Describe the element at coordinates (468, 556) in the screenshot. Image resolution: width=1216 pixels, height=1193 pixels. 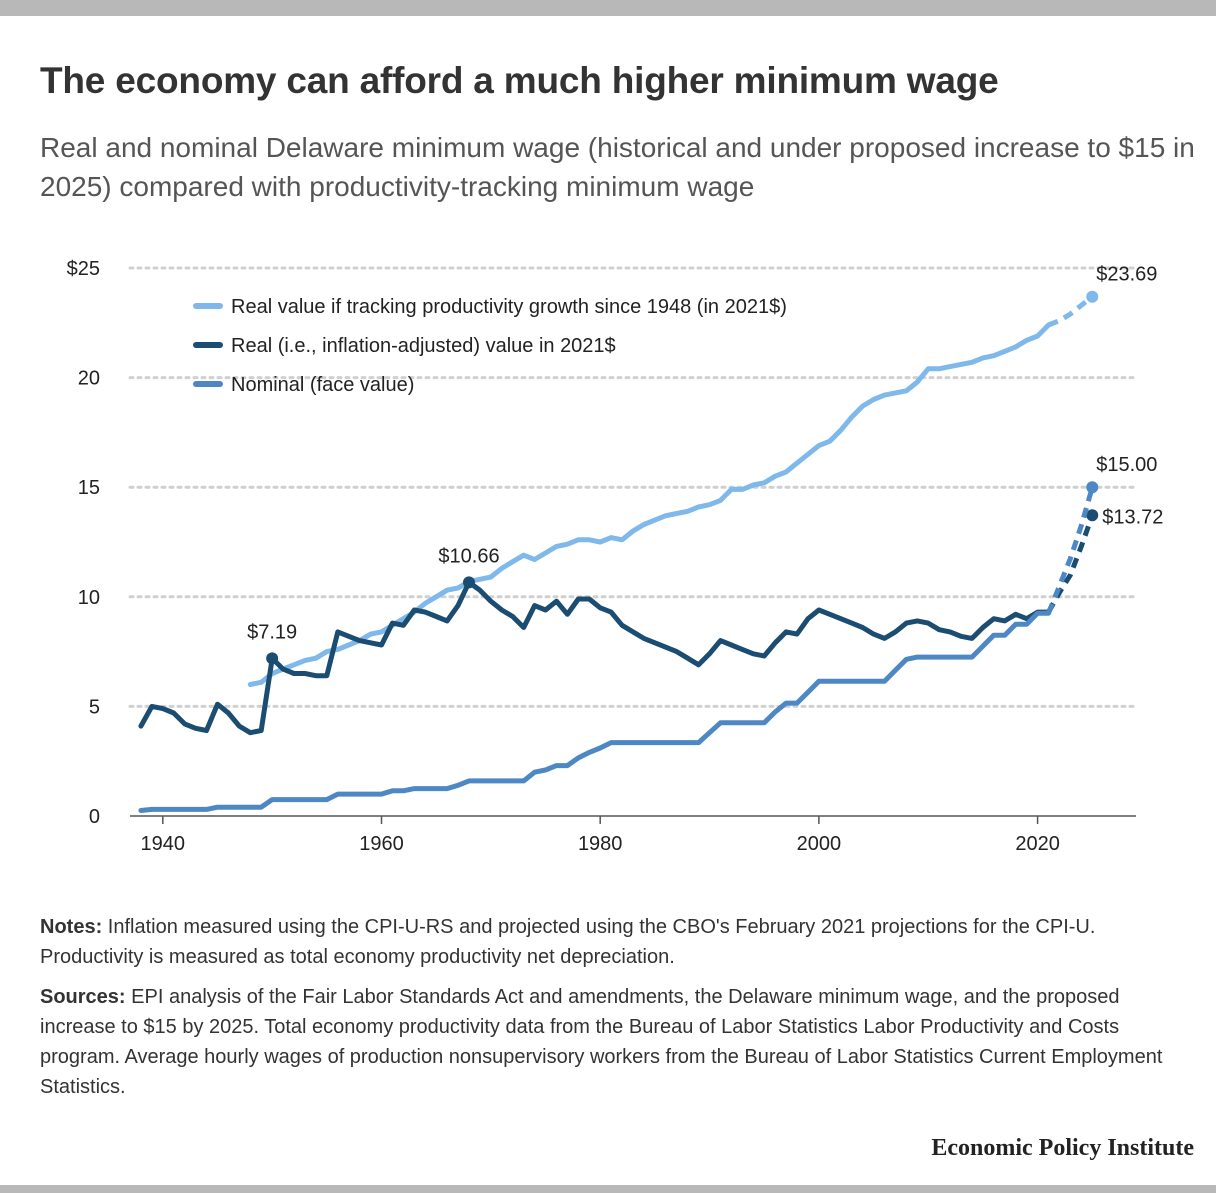
I see `point-value-label: $10.66` at that location.